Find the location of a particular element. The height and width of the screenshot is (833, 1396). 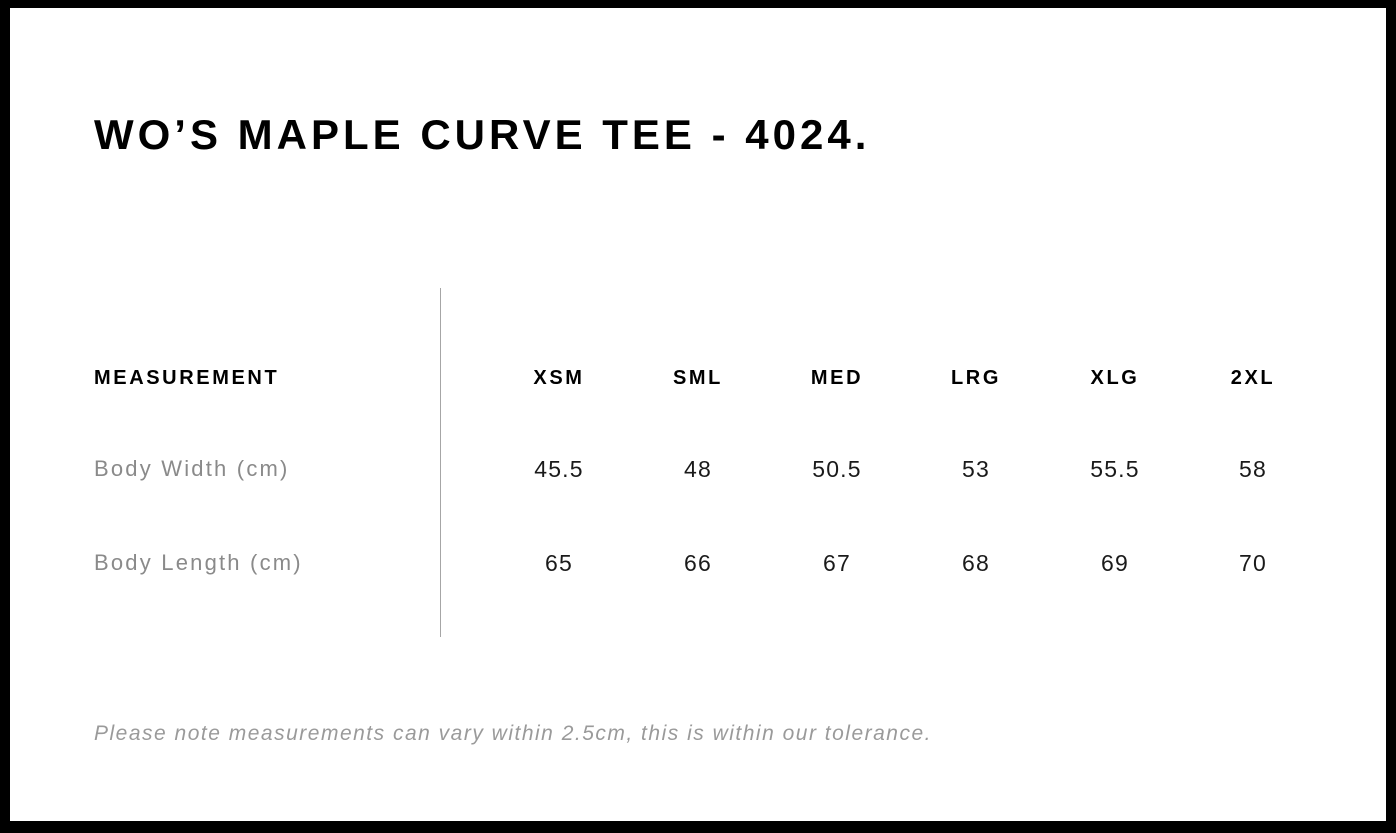

cell-body-length-xlg: 69 is located at coordinates (1115, 563).